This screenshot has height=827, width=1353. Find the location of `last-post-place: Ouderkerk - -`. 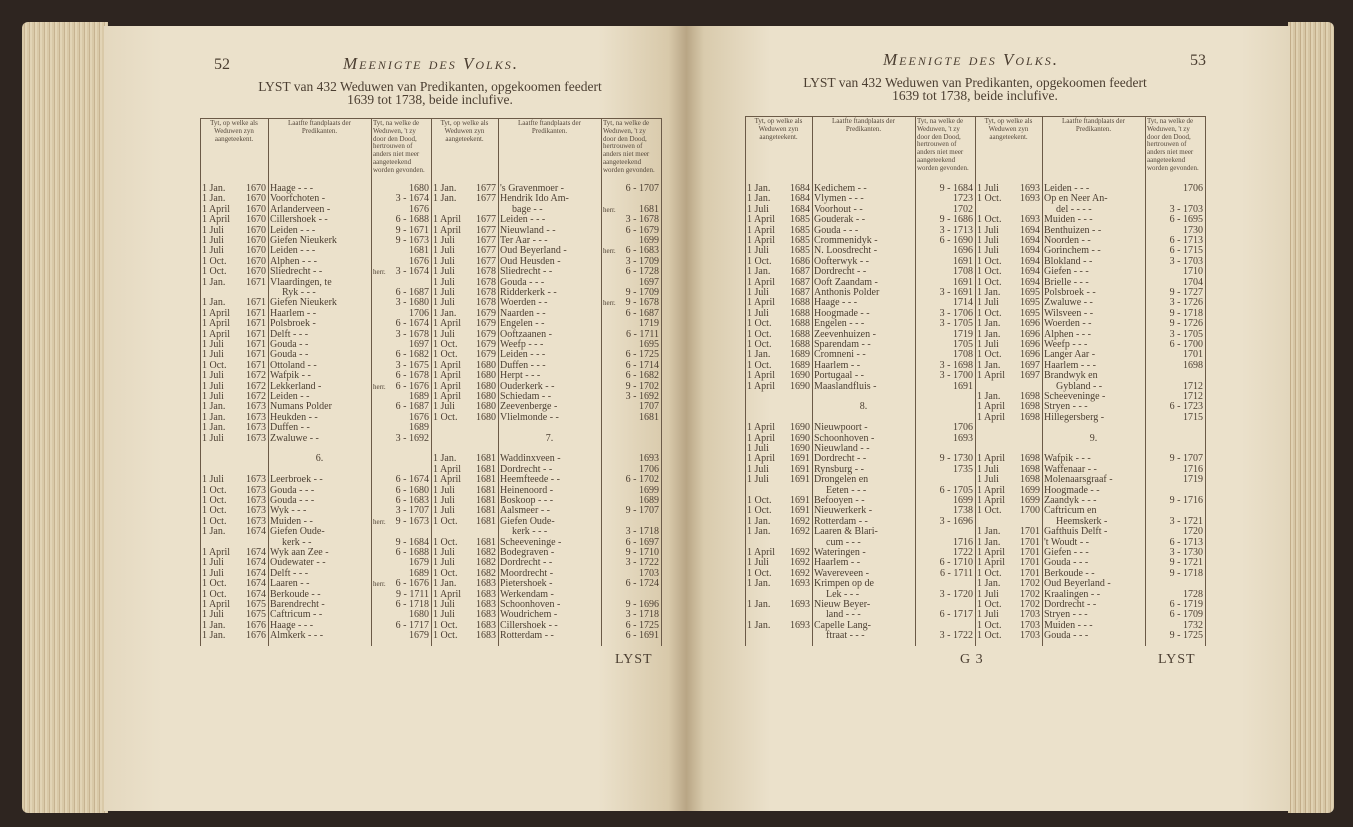

last-post-place: Ouderkerk - - is located at coordinates (527, 386).